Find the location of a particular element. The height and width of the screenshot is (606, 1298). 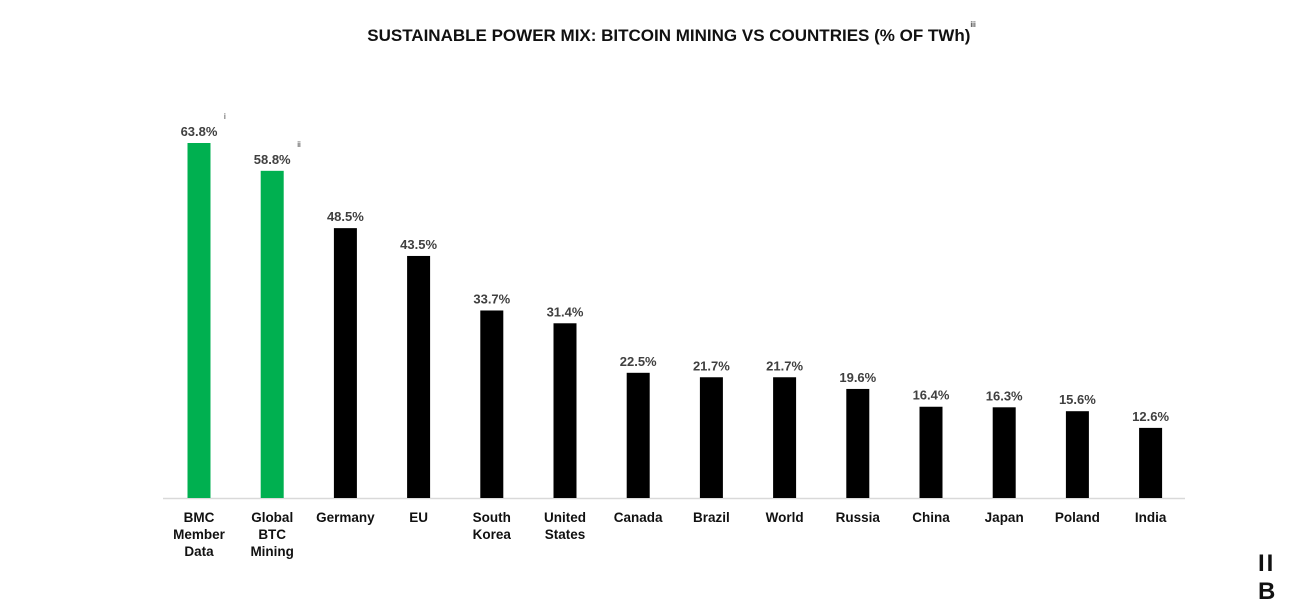

logo: II B is located at coordinates (1268, 577).